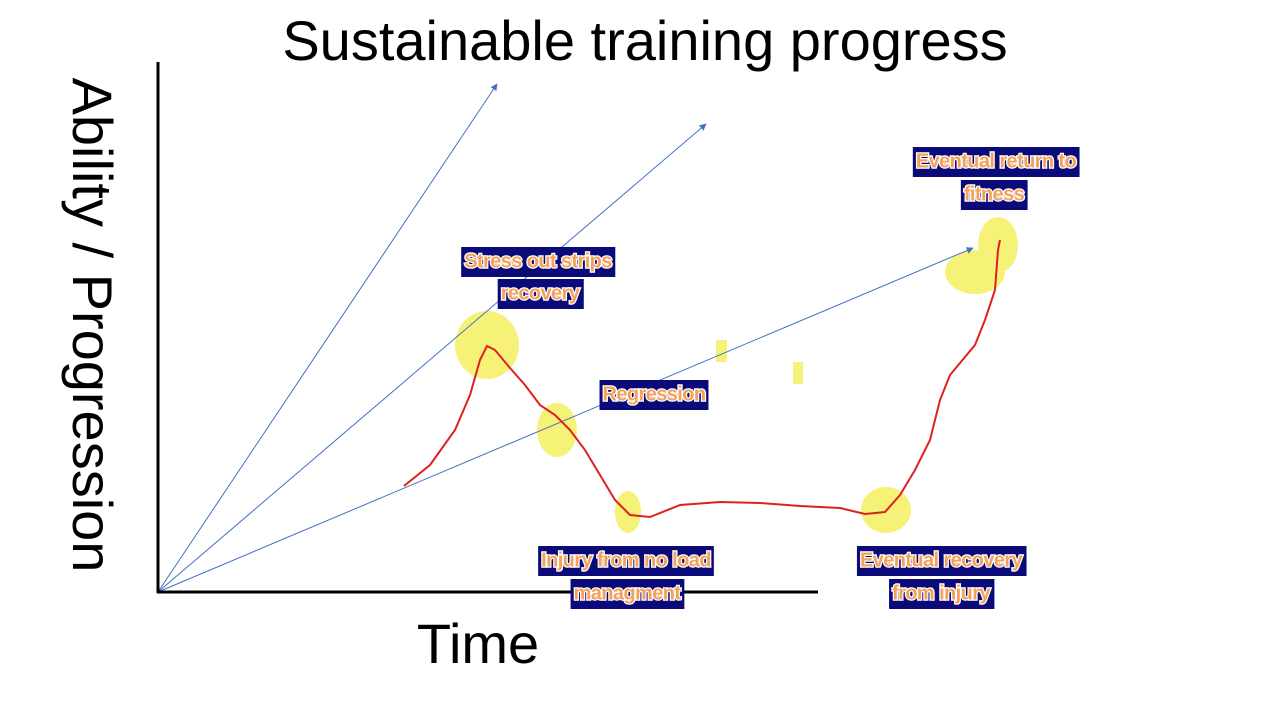 The width and height of the screenshot is (1280, 720). I want to click on annotation-text: fitness, so click(994, 194).